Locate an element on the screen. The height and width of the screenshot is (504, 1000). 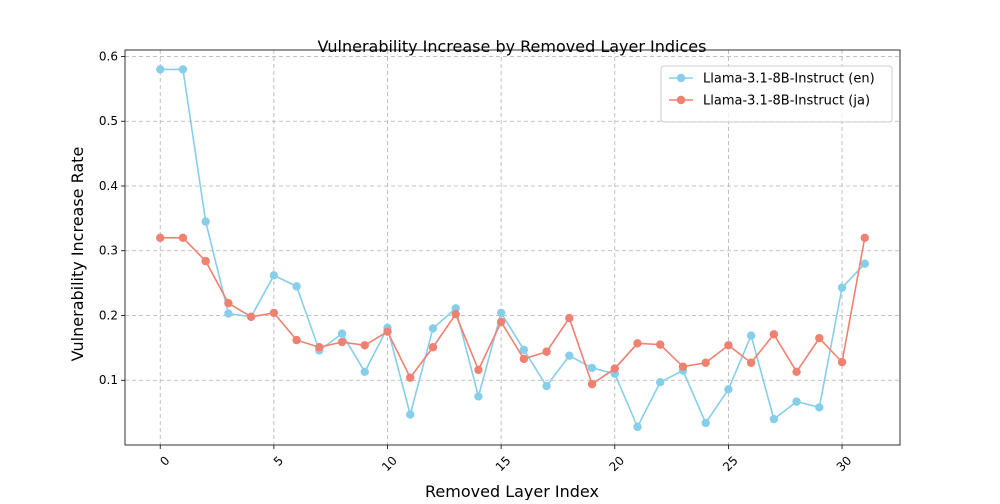
y-tick-label: 0.4 is located at coordinates (108, 186).